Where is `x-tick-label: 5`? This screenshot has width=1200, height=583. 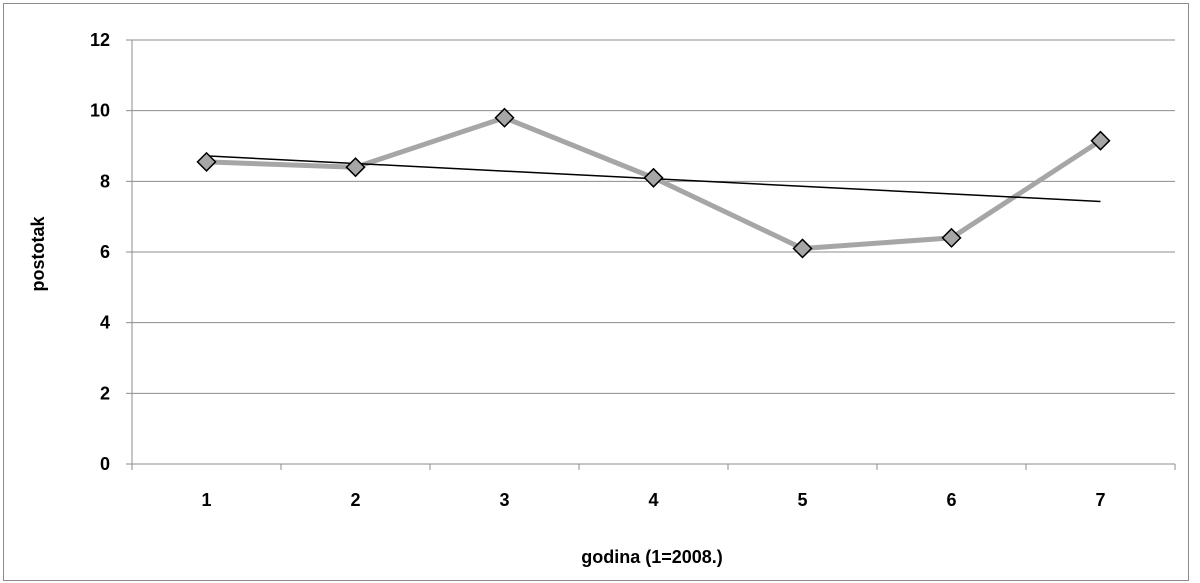
x-tick-label: 5 is located at coordinates (802, 500).